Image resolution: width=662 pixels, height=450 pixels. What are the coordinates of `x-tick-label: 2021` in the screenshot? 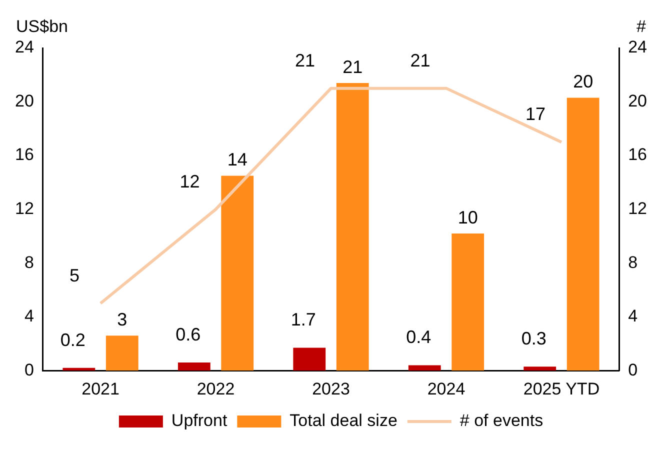 It's located at (101, 388).